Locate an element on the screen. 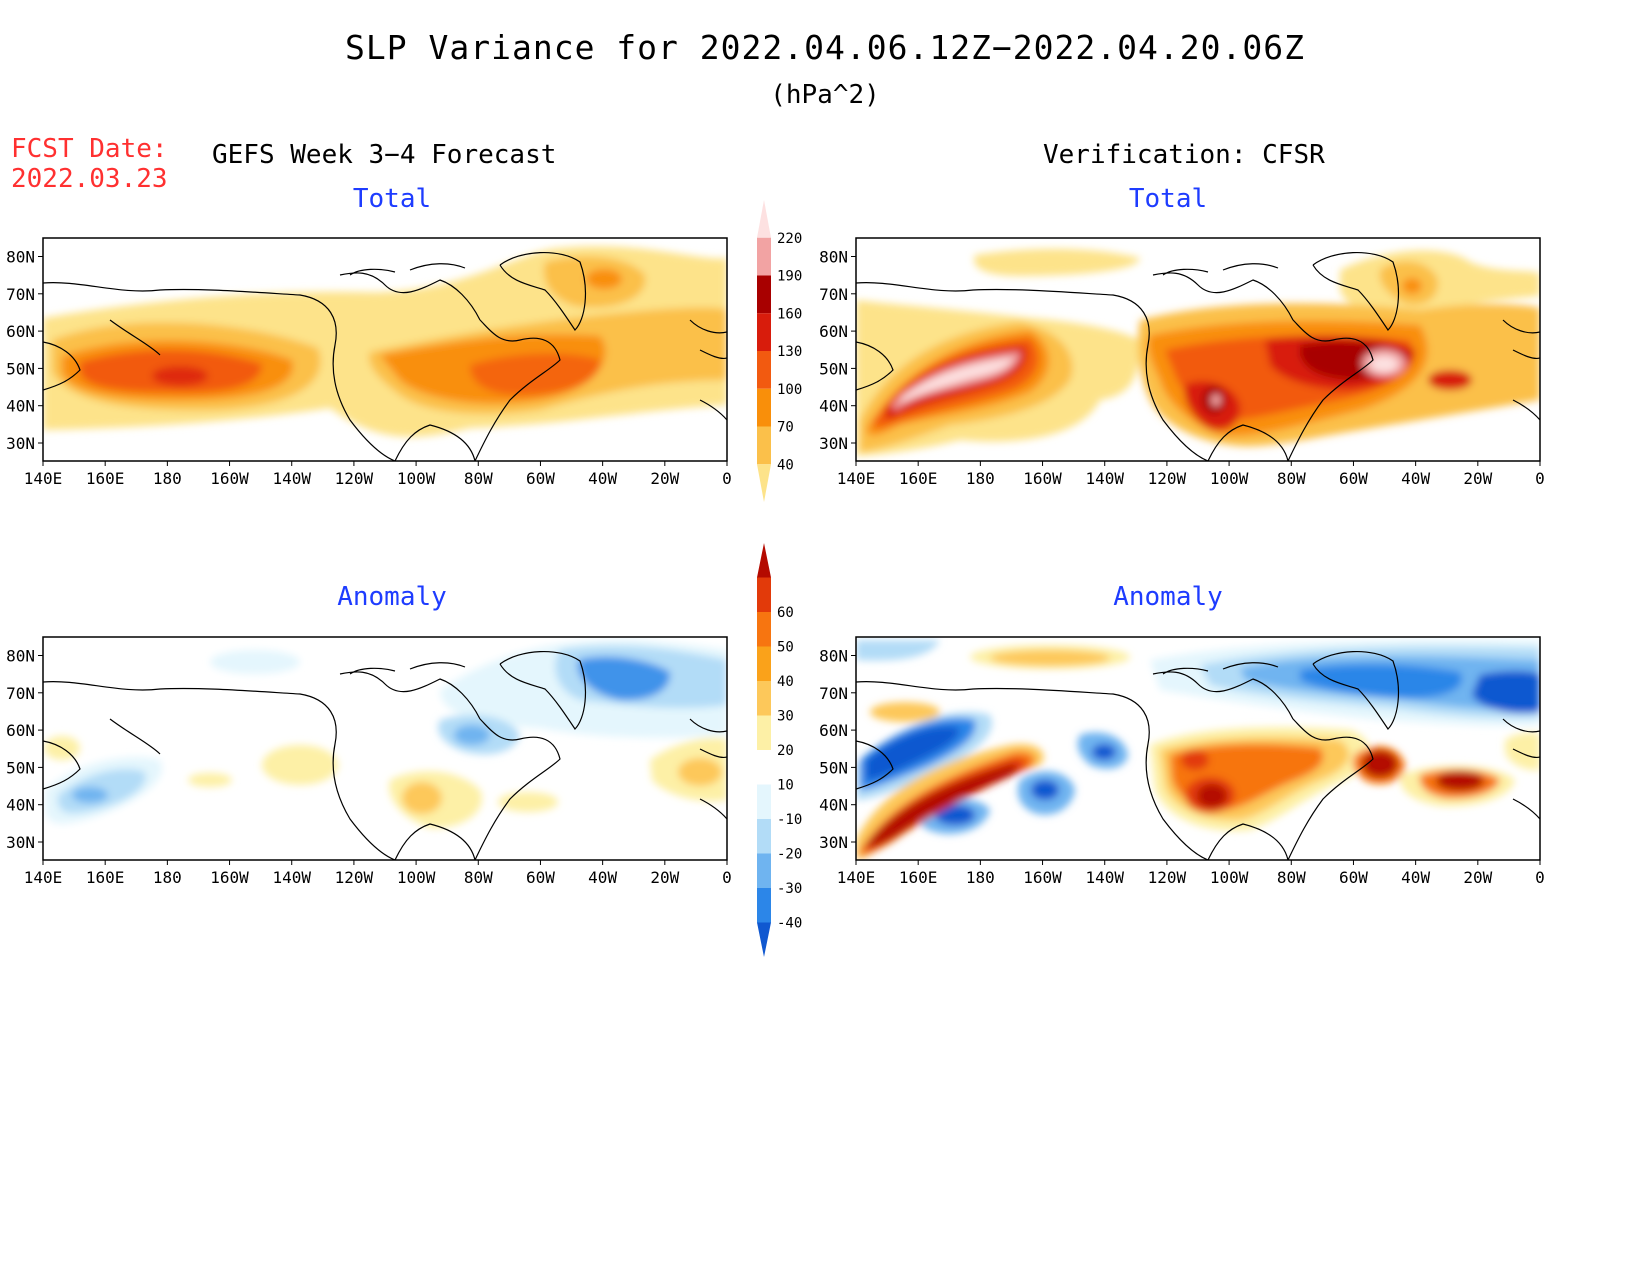 The height and width of the screenshot is (1275, 1650). colorbar-anomaly: -40 -30 -20 -10 10 20 30 40 50 60 is located at coordinates (779, 750).